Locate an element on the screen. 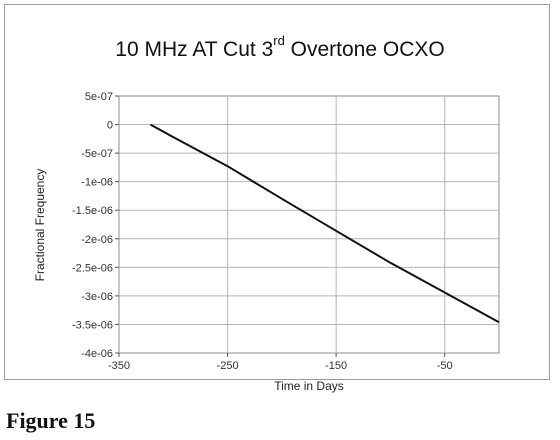 The height and width of the screenshot is (440, 560). chart-title-main: 10 MHz AT Cut 3 is located at coordinates (194, 49).